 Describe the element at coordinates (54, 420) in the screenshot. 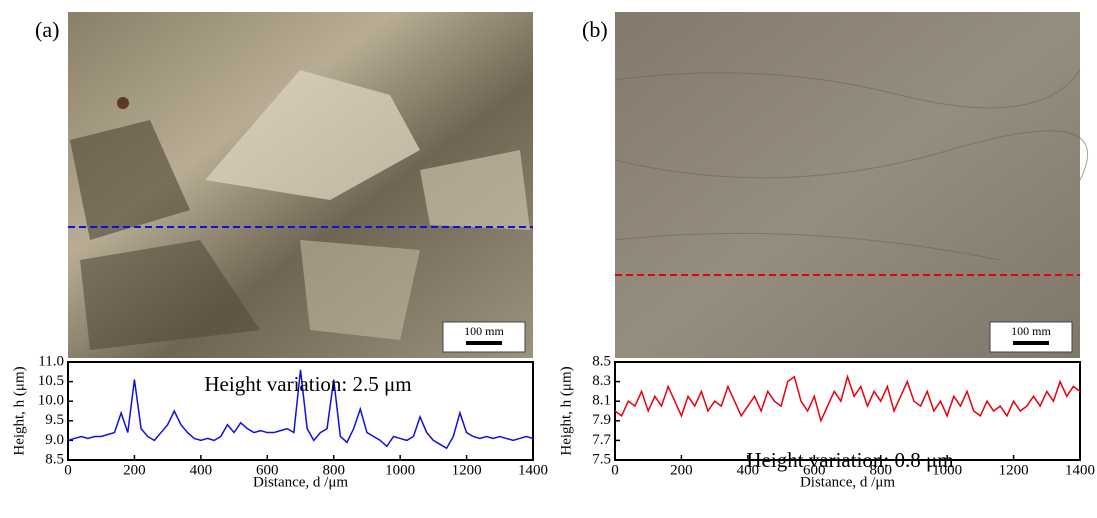

I see `y-tick-label: 9.5` at that location.